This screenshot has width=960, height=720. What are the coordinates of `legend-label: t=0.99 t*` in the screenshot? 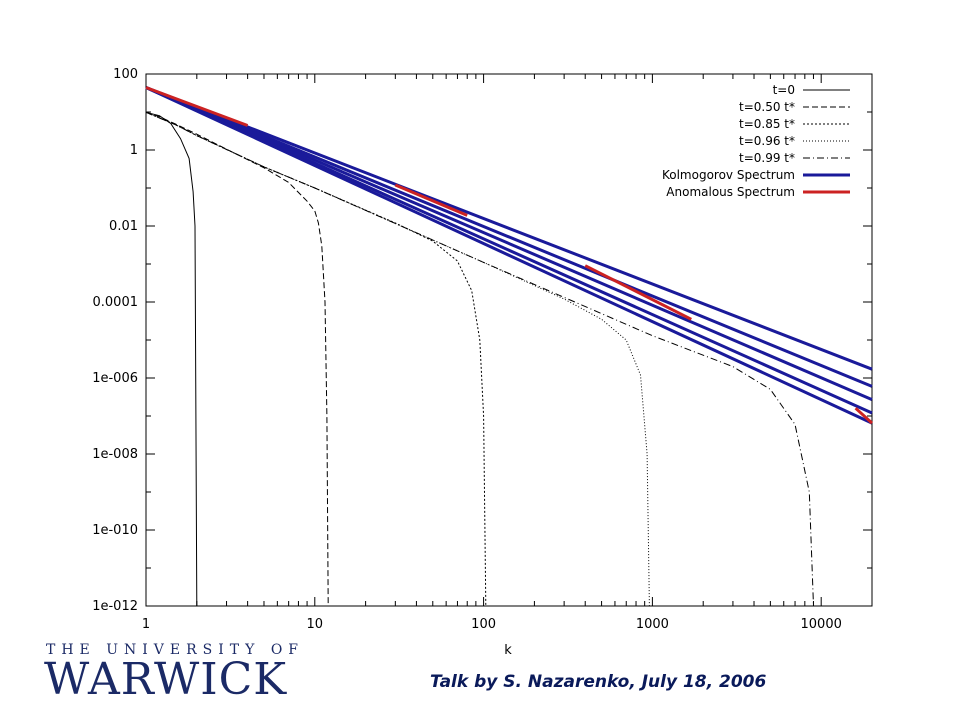 It's located at (767, 158).